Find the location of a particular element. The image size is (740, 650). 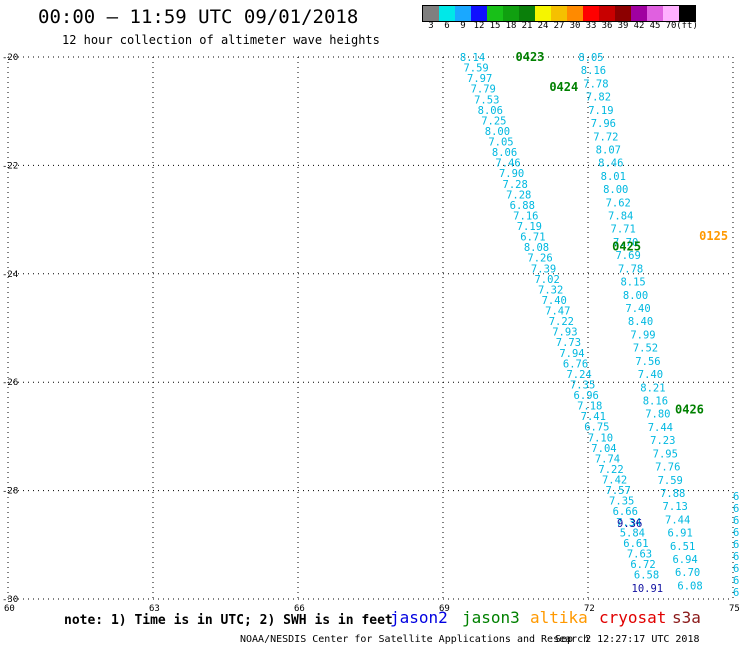

swh-value: 7.95 is located at coordinates (665, 454).